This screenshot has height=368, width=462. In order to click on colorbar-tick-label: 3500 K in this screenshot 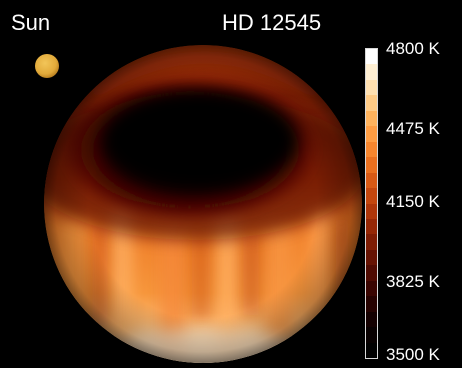, I will do `click(413, 354)`.